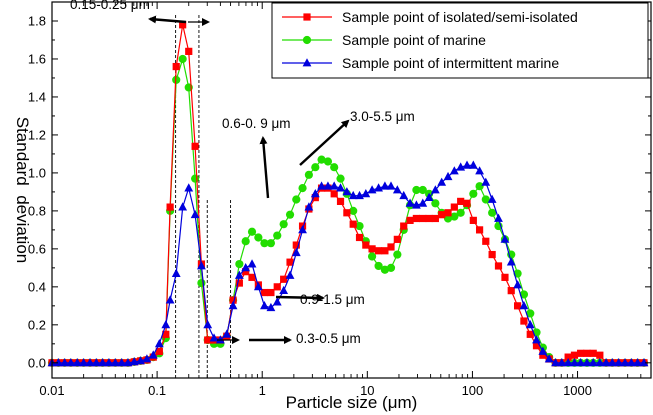  I want to click on y-tick-label: 1.4, so click(37, 96).